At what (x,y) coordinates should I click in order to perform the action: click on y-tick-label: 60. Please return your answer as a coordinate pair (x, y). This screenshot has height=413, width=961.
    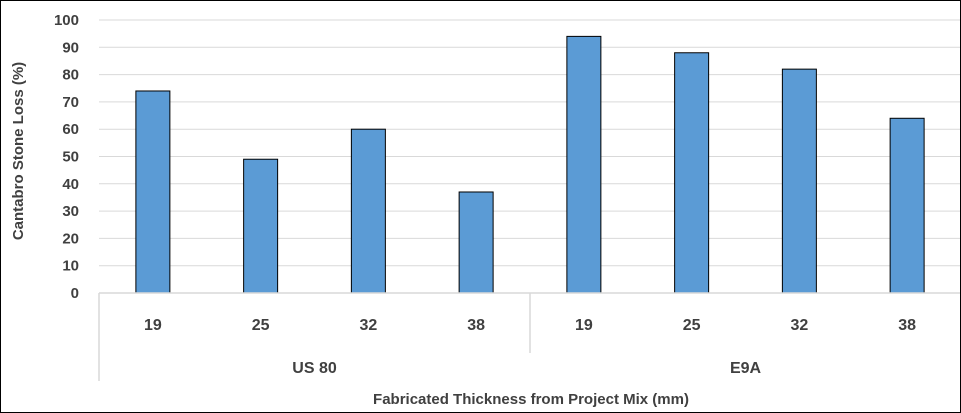
    Looking at the image, I should click on (70, 129).